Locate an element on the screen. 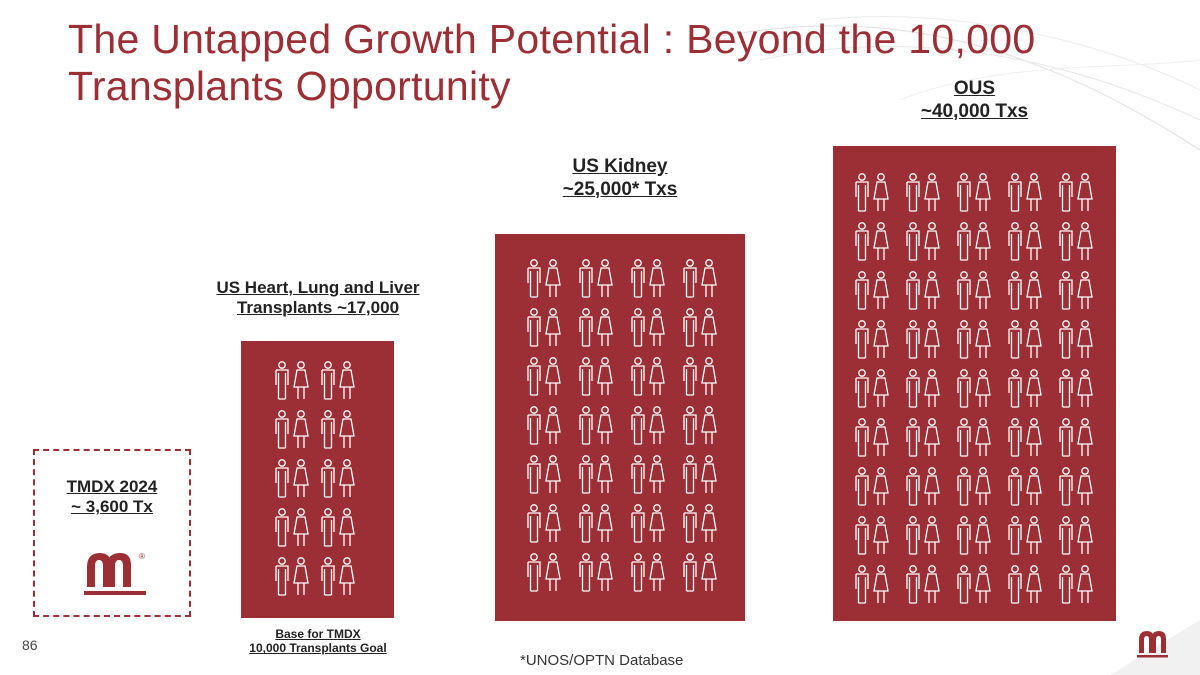 The height and width of the screenshot is (675, 1200). kidney-label-line-2: ~25,000* Txs is located at coordinates (620, 189).